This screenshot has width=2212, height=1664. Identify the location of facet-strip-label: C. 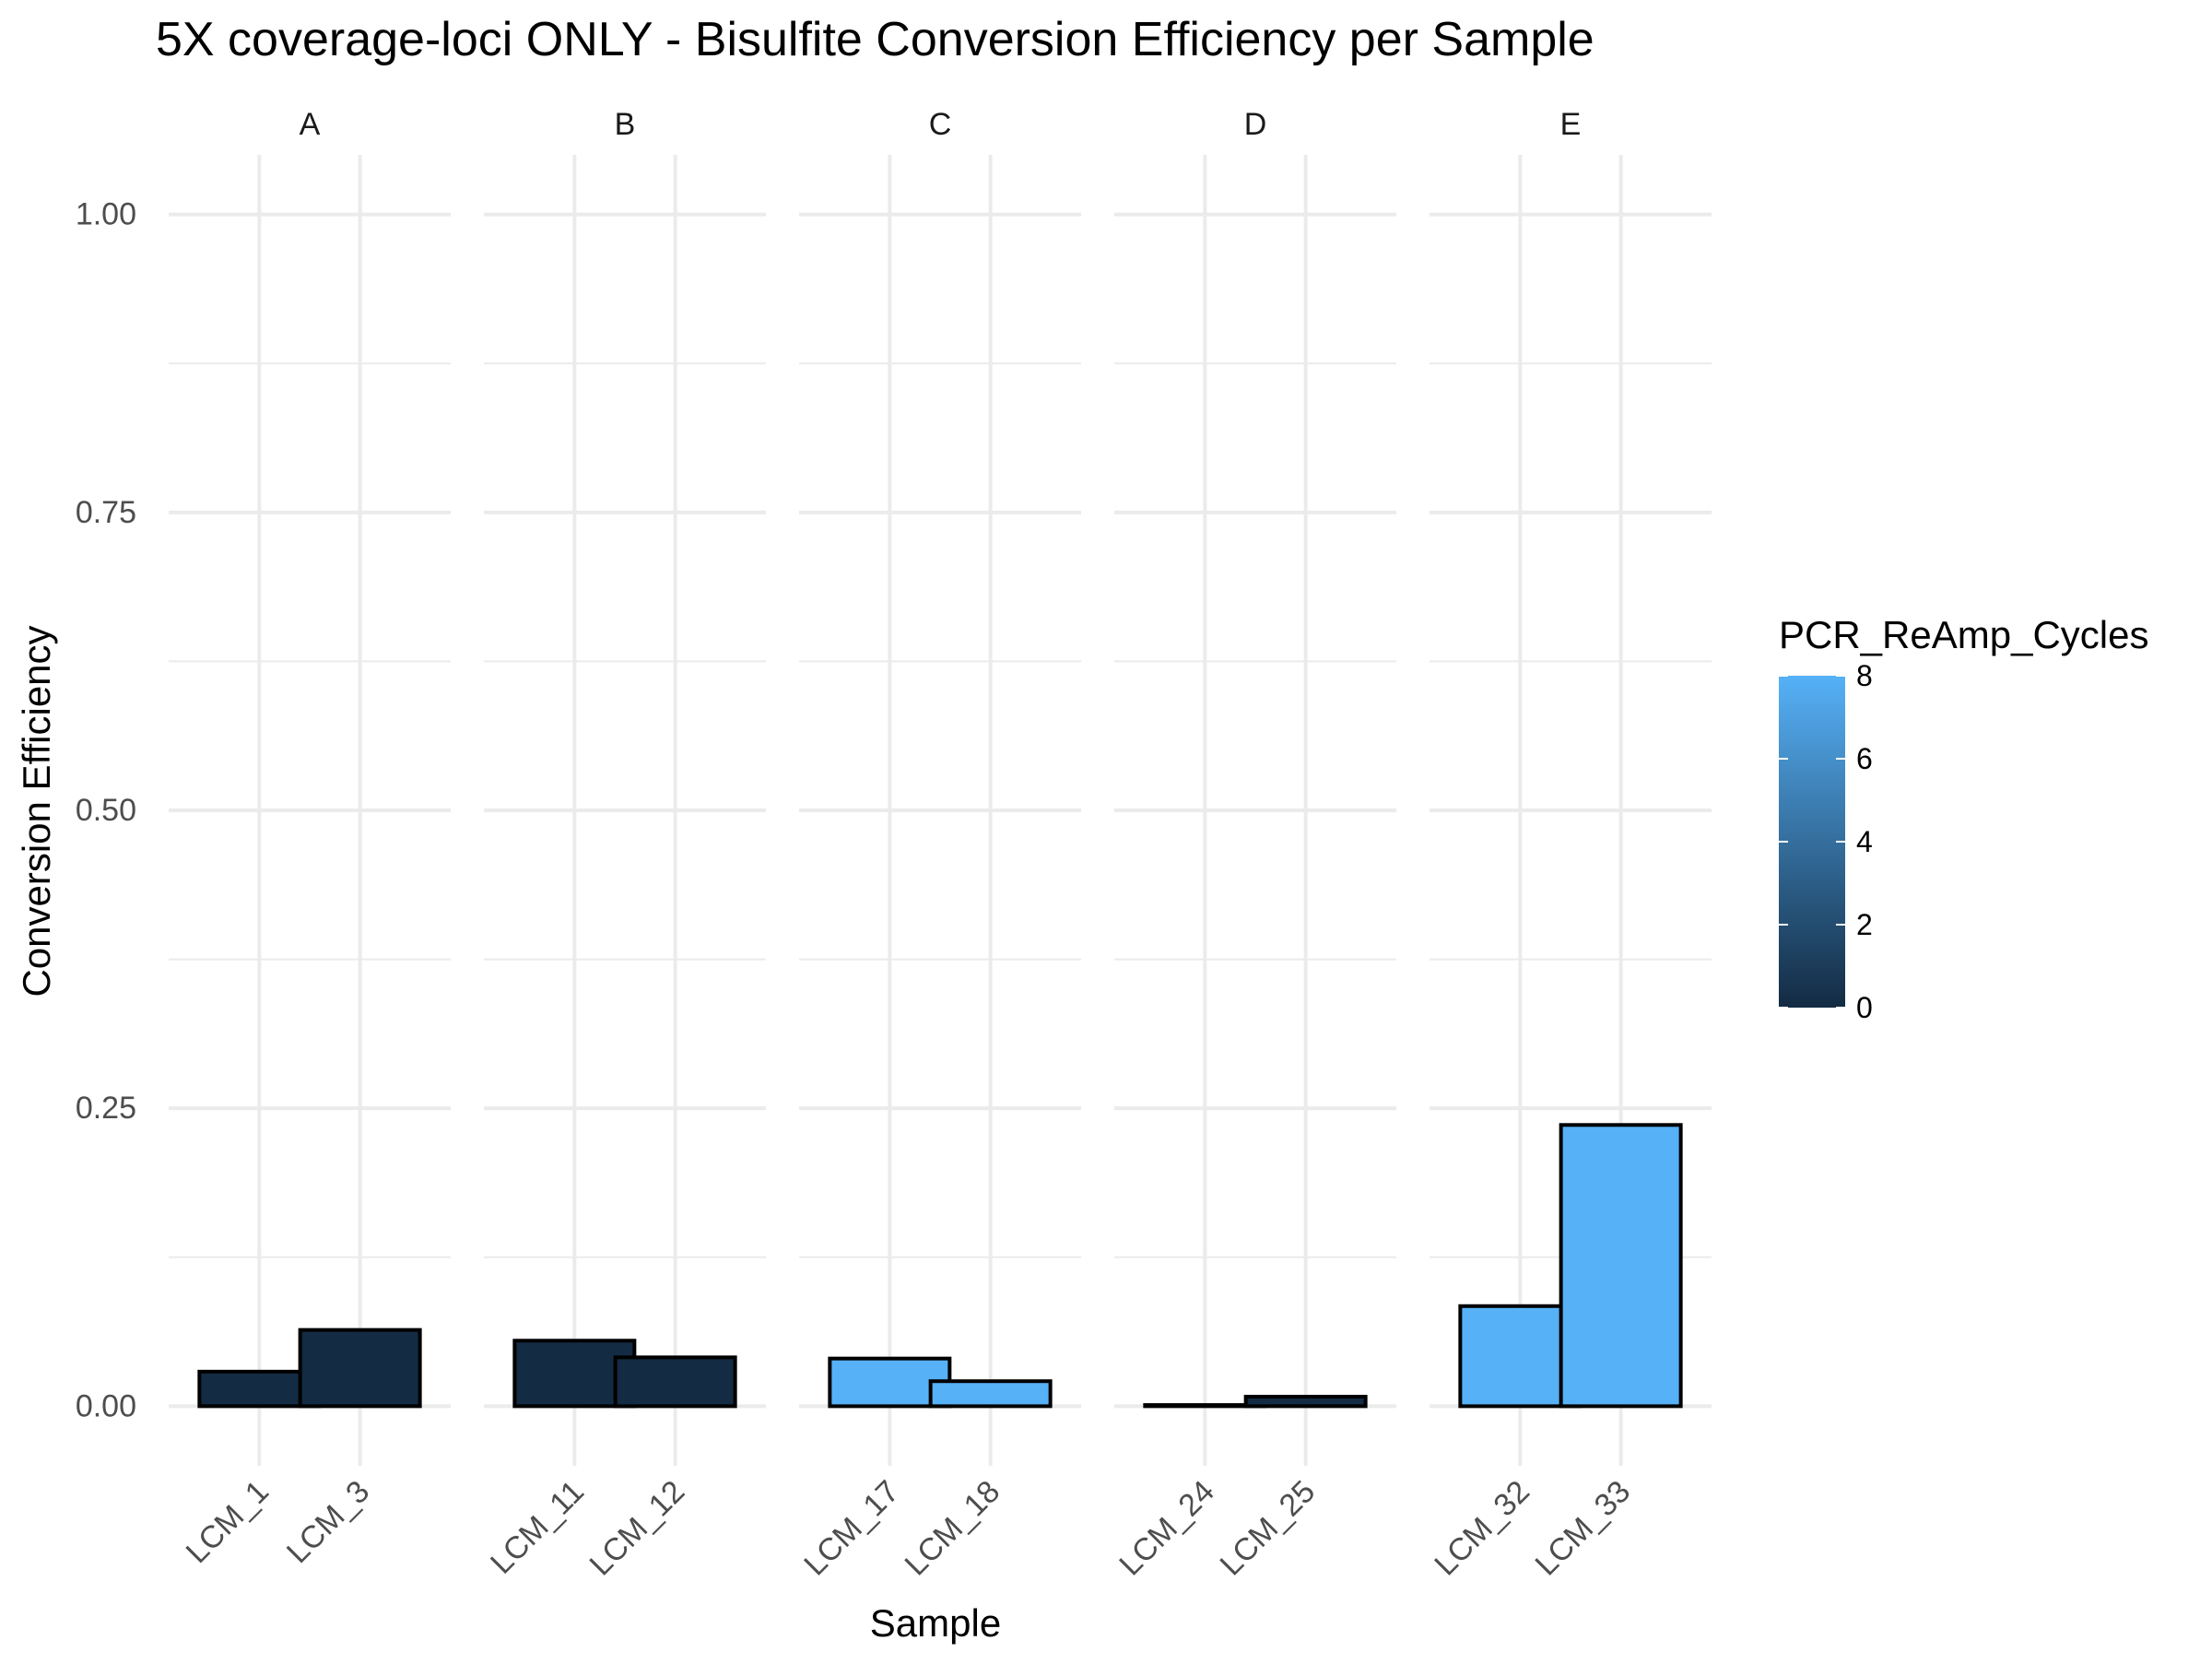
(940, 124).